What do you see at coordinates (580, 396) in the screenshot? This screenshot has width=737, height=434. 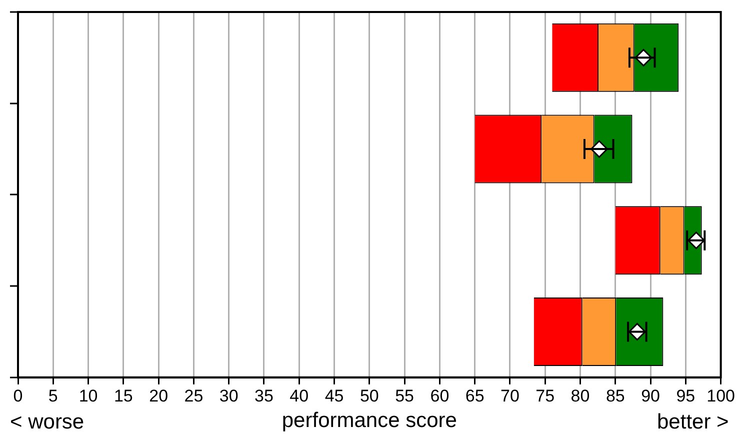 I see `x-tick-label: 80` at bounding box center [580, 396].